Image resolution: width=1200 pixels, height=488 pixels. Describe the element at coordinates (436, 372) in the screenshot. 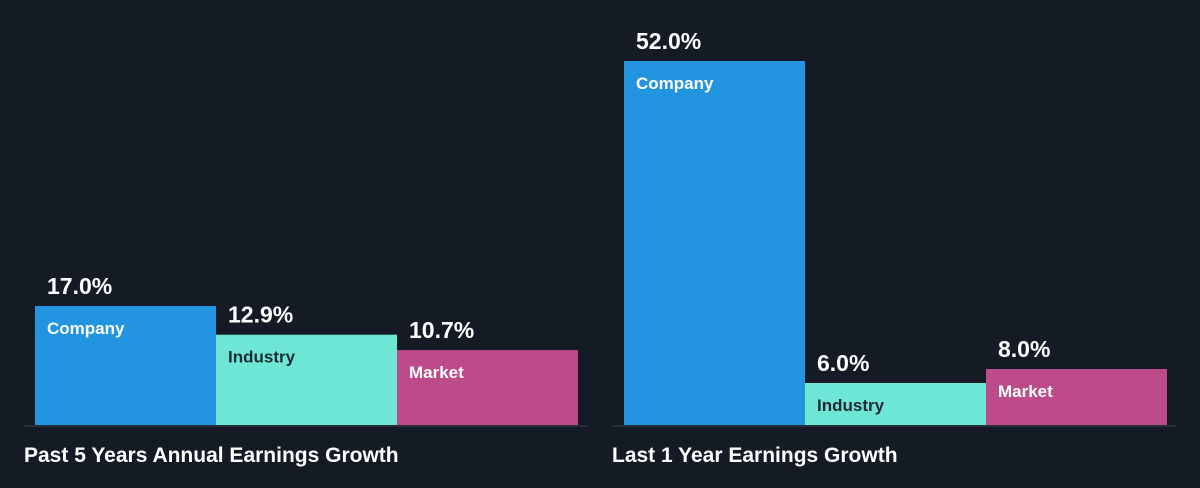

I see `category-label-market-chart-0: Market` at that location.